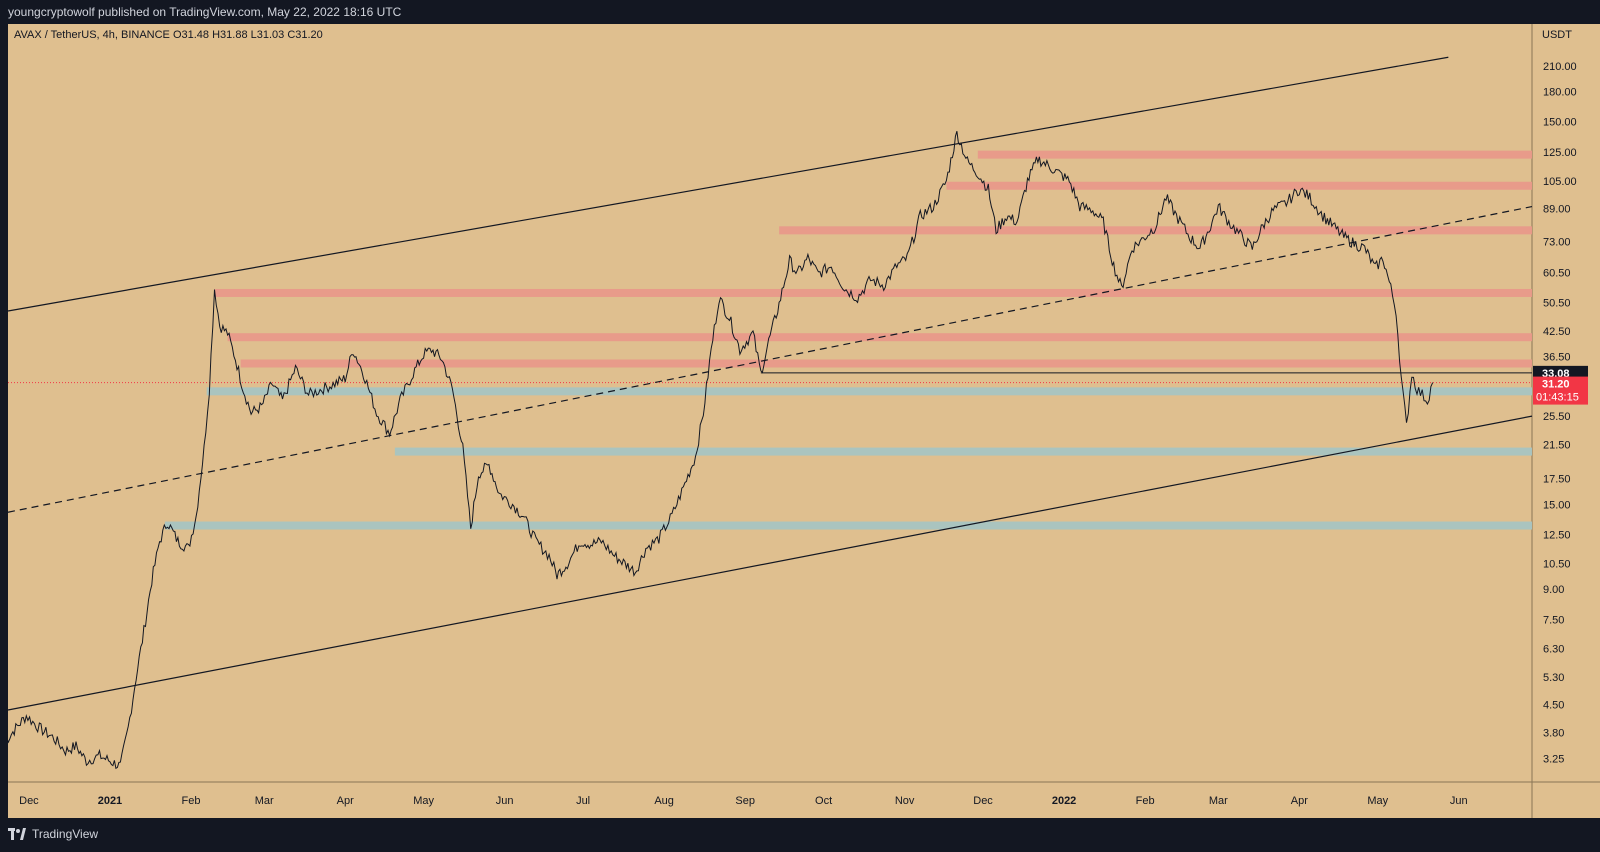 This screenshot has width=1600, height=852. I want to click on x-tick-label: Aug, so click(664, 801).